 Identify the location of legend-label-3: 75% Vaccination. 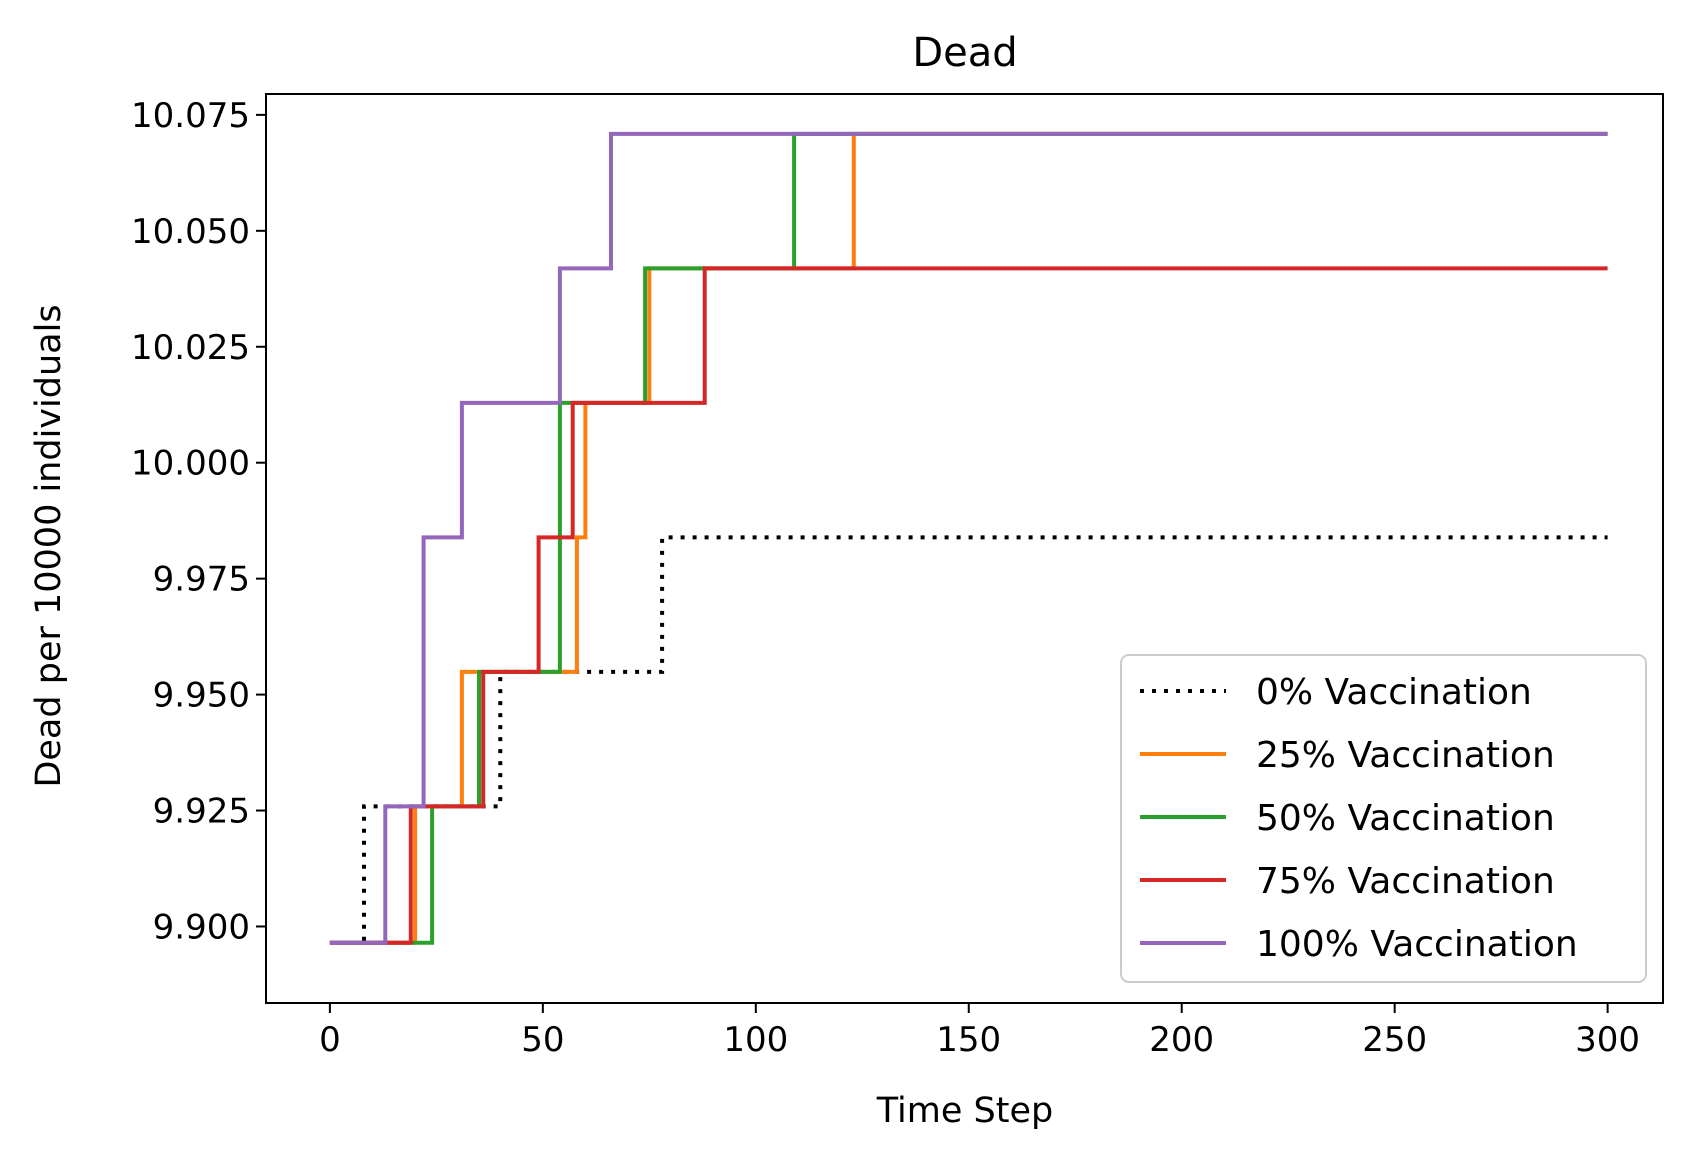
(1405, 881).